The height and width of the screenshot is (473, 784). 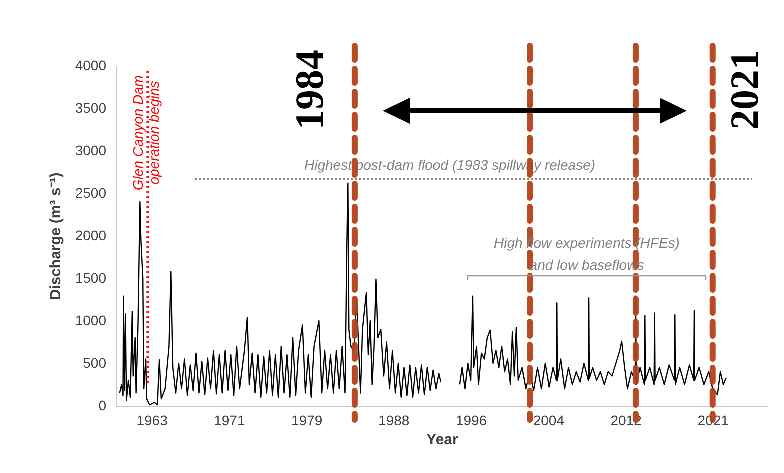 I want to click on x-tick-label: 1963, so click(x=152, y=420).